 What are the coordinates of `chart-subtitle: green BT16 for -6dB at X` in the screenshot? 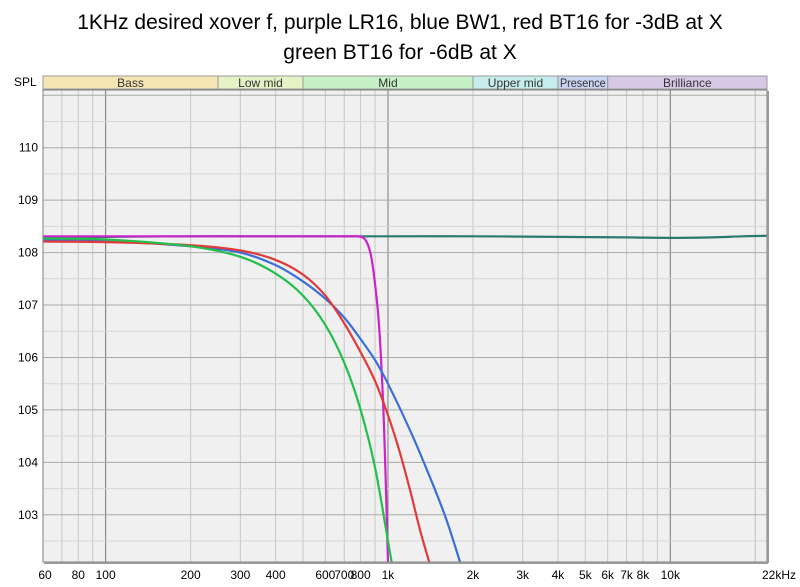 It's located at (400, 52).